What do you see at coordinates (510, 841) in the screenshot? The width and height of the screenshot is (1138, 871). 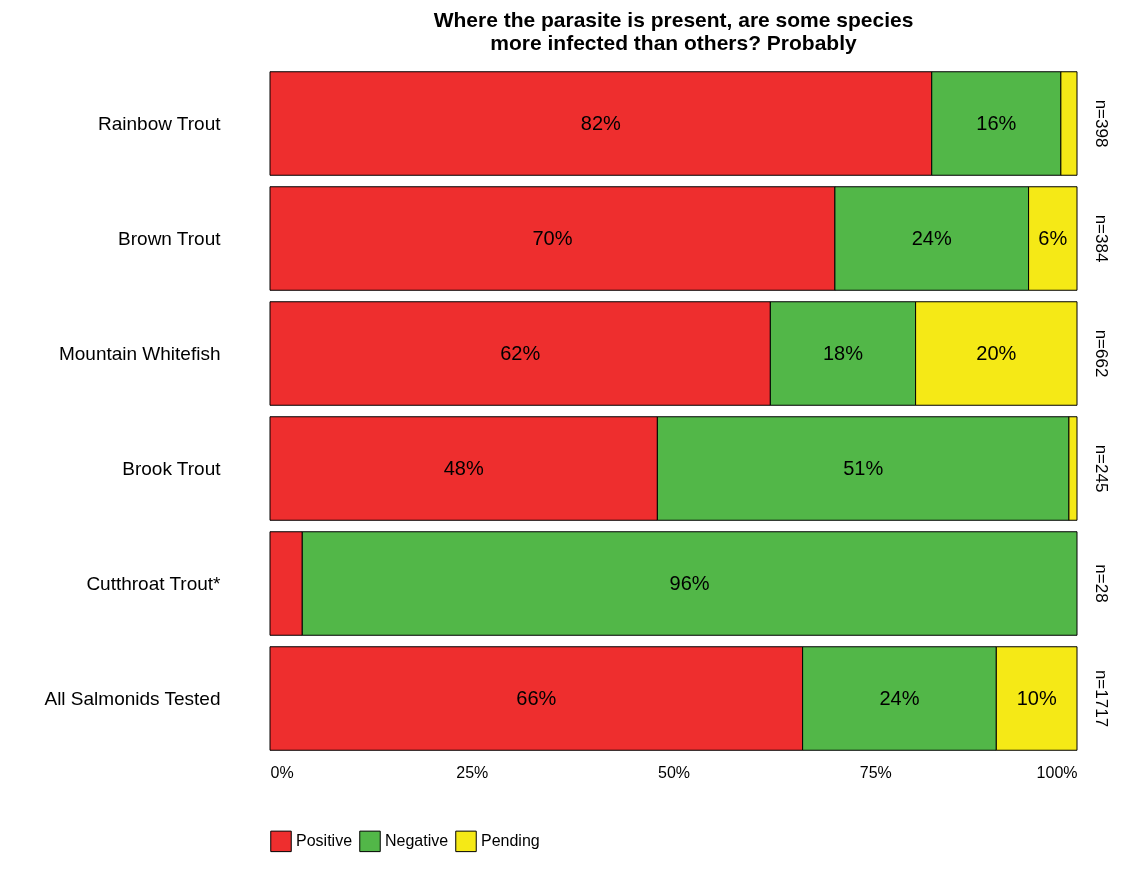 I see `legend-label: Pending` at bounding box center [510, 841].